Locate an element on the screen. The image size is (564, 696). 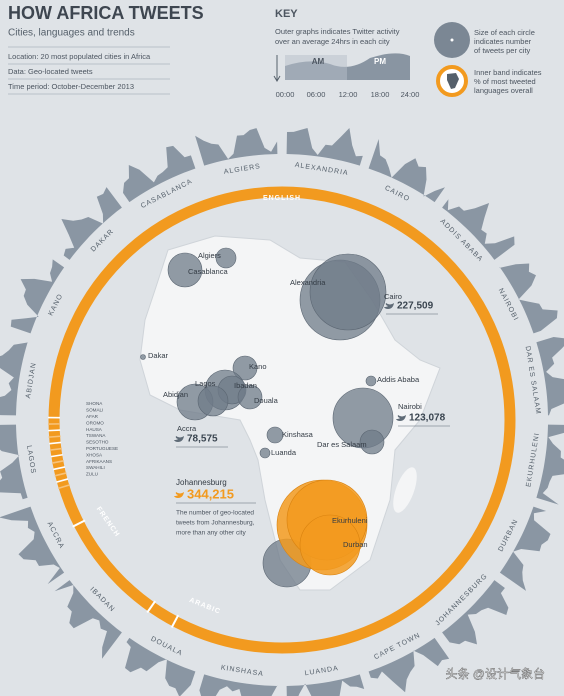
minor-language-label: AFAR is located at coordinates (92, 416).